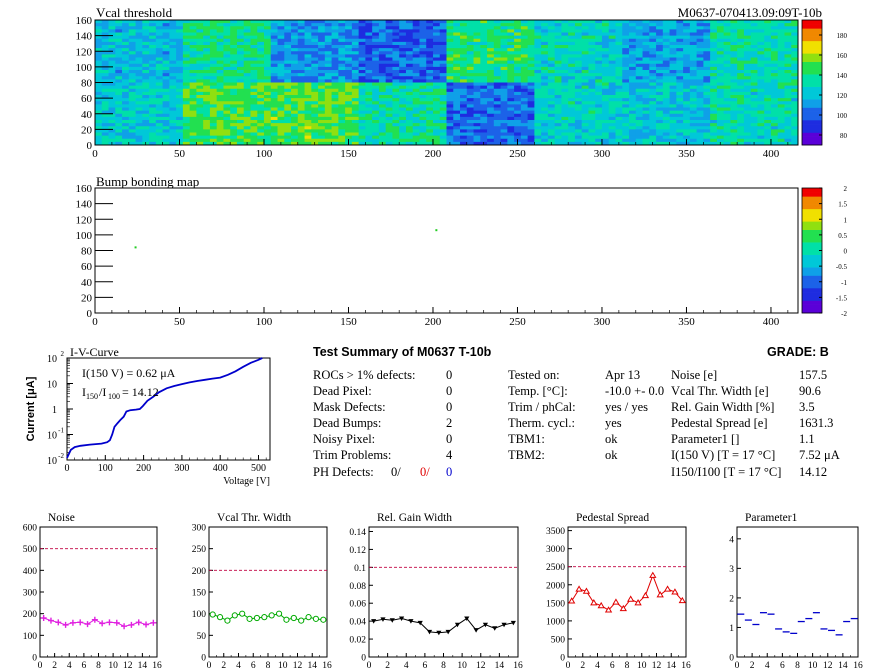  Describe the element at coordinates (588, 439) in the screenshot. I see `summary-row: TBM1: ok` at that location.